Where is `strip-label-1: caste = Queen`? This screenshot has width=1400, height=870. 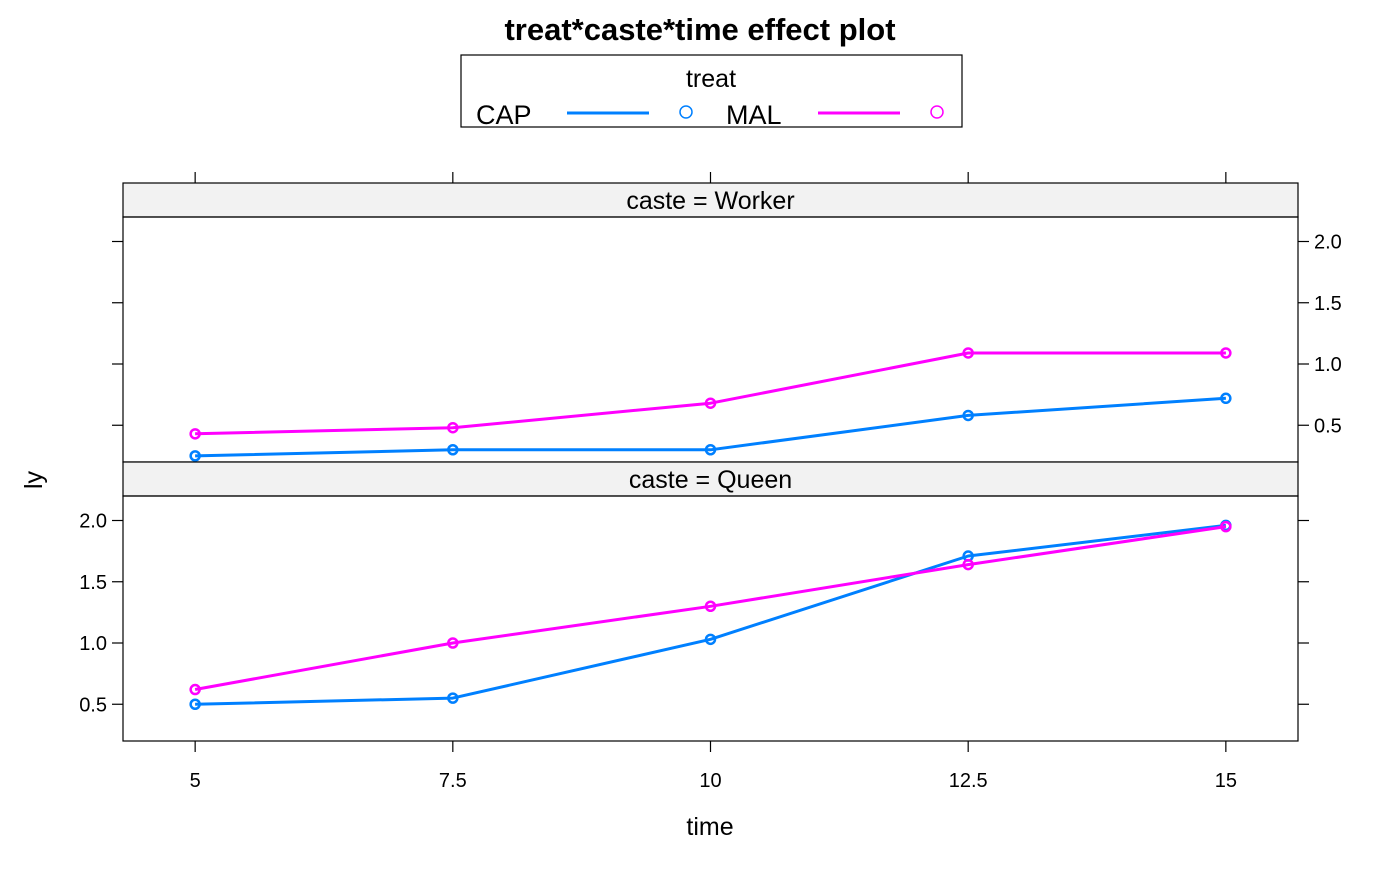 strip-label-1: caste = Queen is located at coordinates (710, 480).